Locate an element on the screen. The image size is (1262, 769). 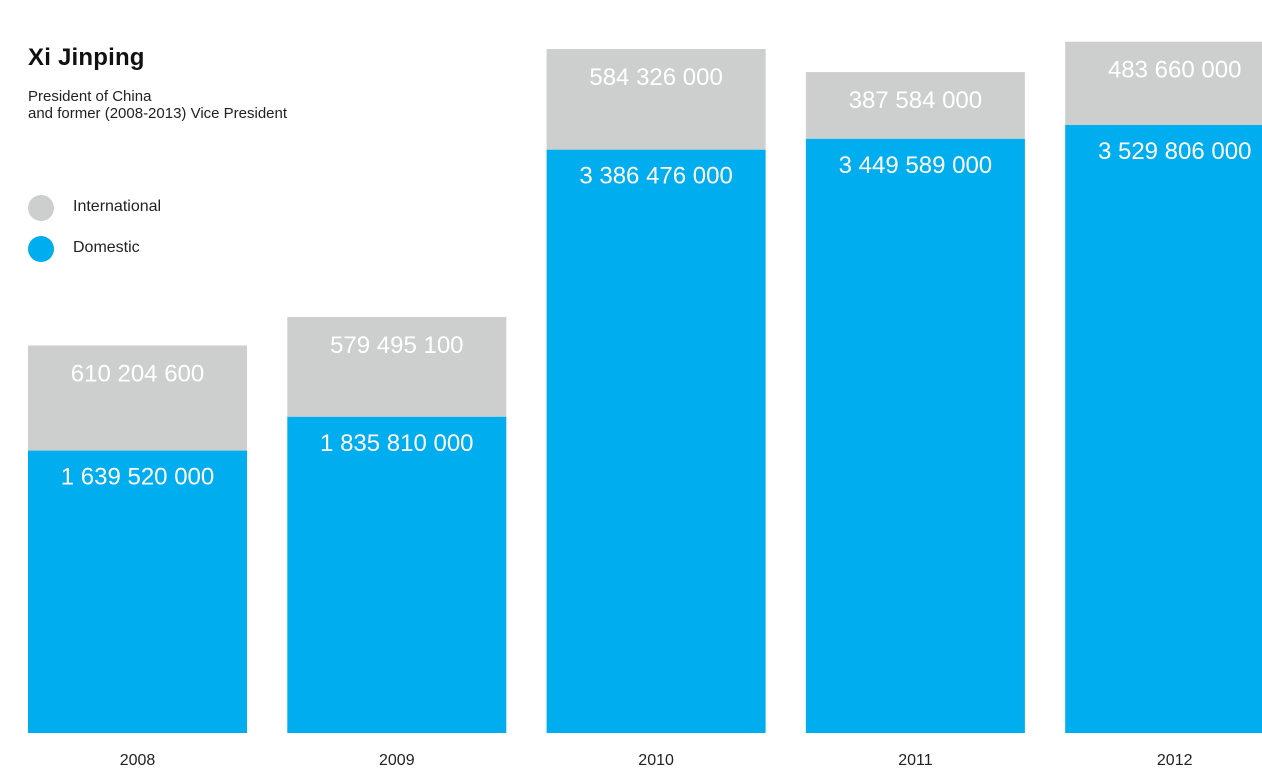
data-label-international-2008: 610 204 600 is located at coordinates (137, 373).